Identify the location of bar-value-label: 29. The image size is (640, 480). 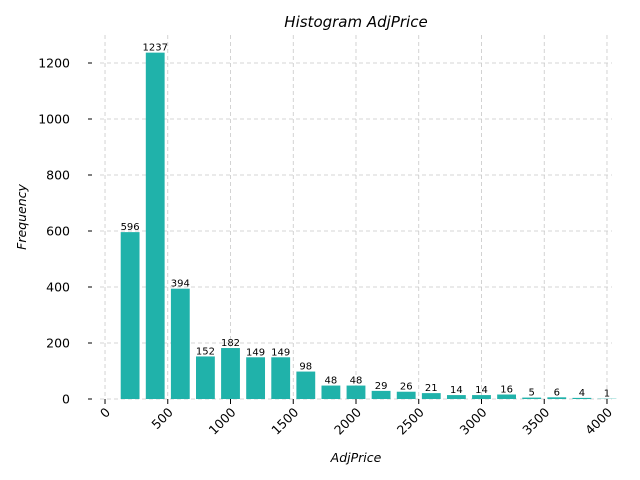
(381, 386).